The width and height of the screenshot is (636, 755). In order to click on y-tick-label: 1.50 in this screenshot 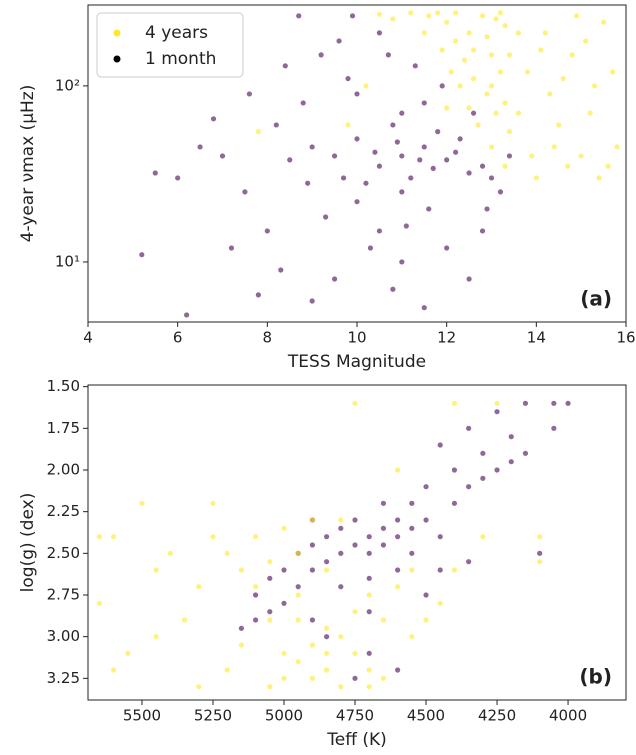, I will do `click(63, 386)`.